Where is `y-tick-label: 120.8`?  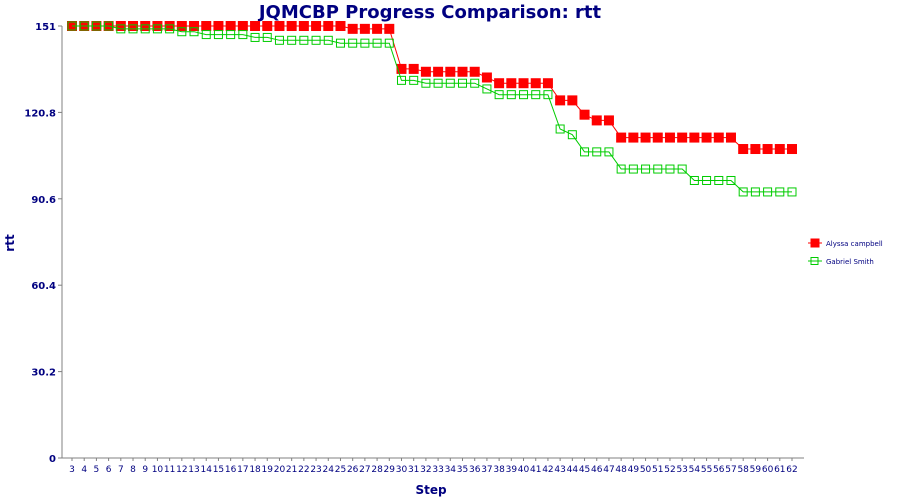
y-tick-label: 120.8 is located at coordinates (40, 113).